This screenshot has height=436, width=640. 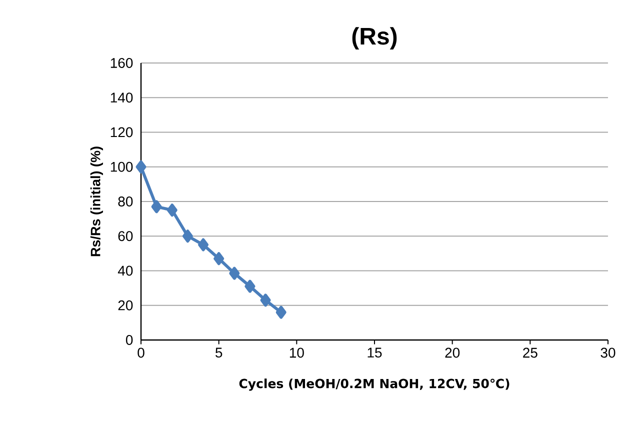 I want to click on y-axis-title: Rs/Rs (initial) (%), so click(x=96, y=201).